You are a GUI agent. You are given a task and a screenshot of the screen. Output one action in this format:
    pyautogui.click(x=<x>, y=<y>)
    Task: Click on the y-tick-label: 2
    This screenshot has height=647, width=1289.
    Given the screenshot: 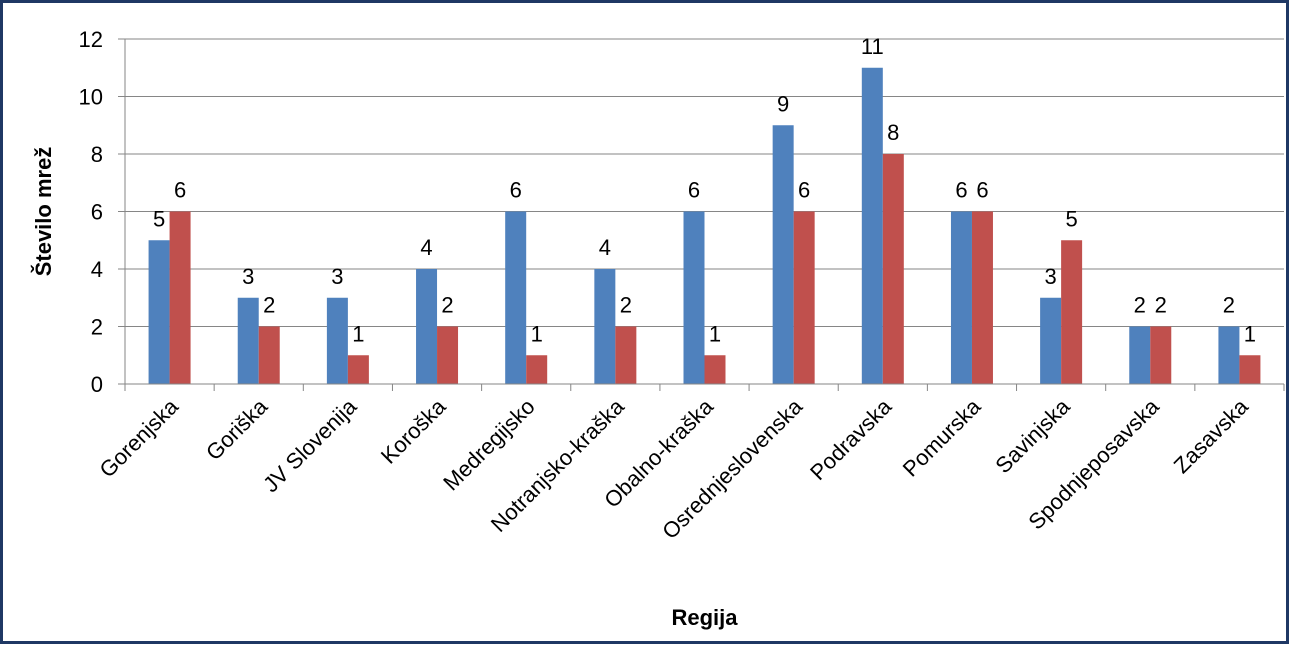 What is the action you would take?
    pyautogui.click(x=97, y=327)
    